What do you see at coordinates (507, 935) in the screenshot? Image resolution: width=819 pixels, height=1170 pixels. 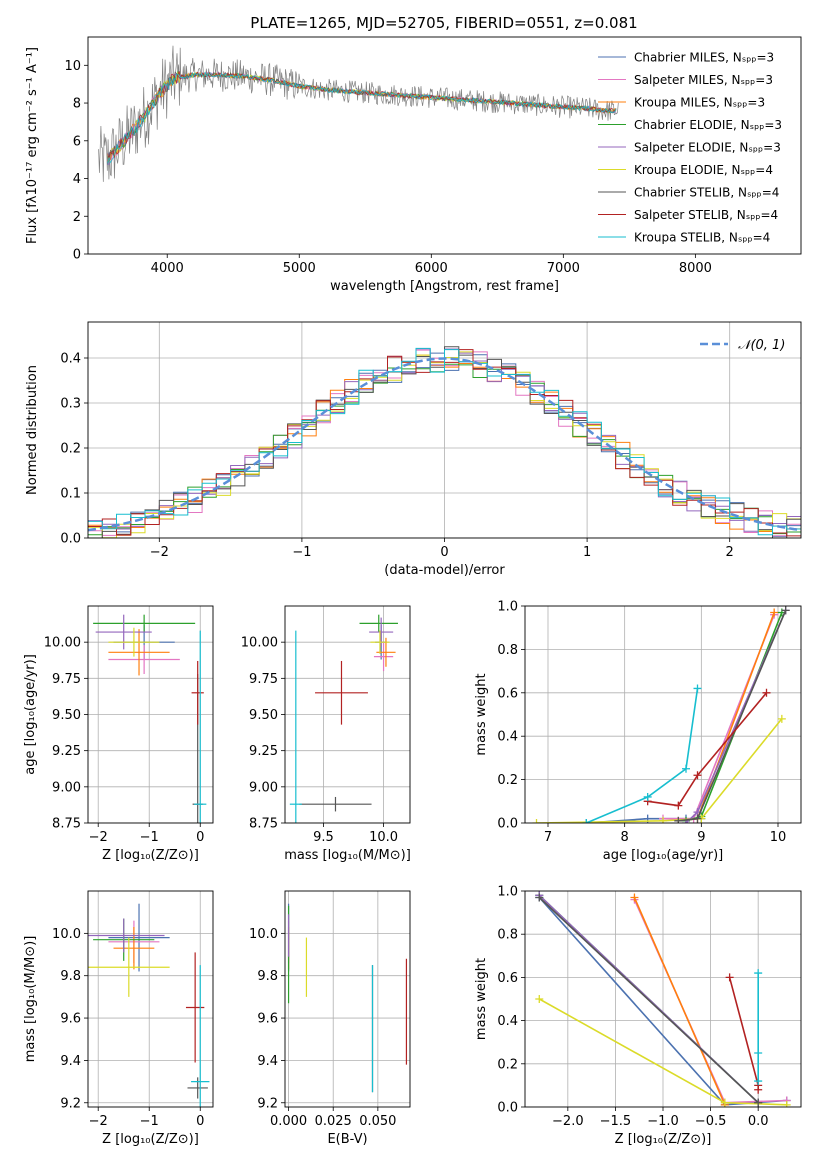 I see `y-tick-label: 0.8` at bounding box center [507, 935].